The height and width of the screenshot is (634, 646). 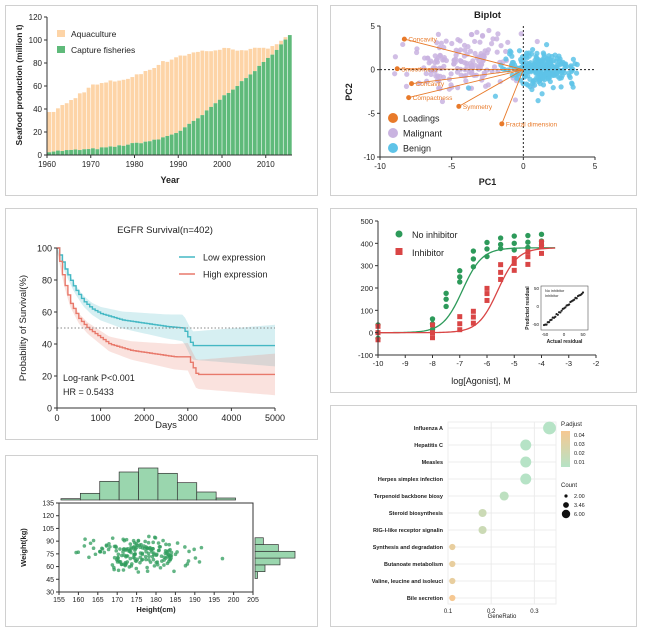 What do you see at coordinates (595, 166) in the screenshot?
I see `x-tick-label: 5` at bounding box center [595, 166].